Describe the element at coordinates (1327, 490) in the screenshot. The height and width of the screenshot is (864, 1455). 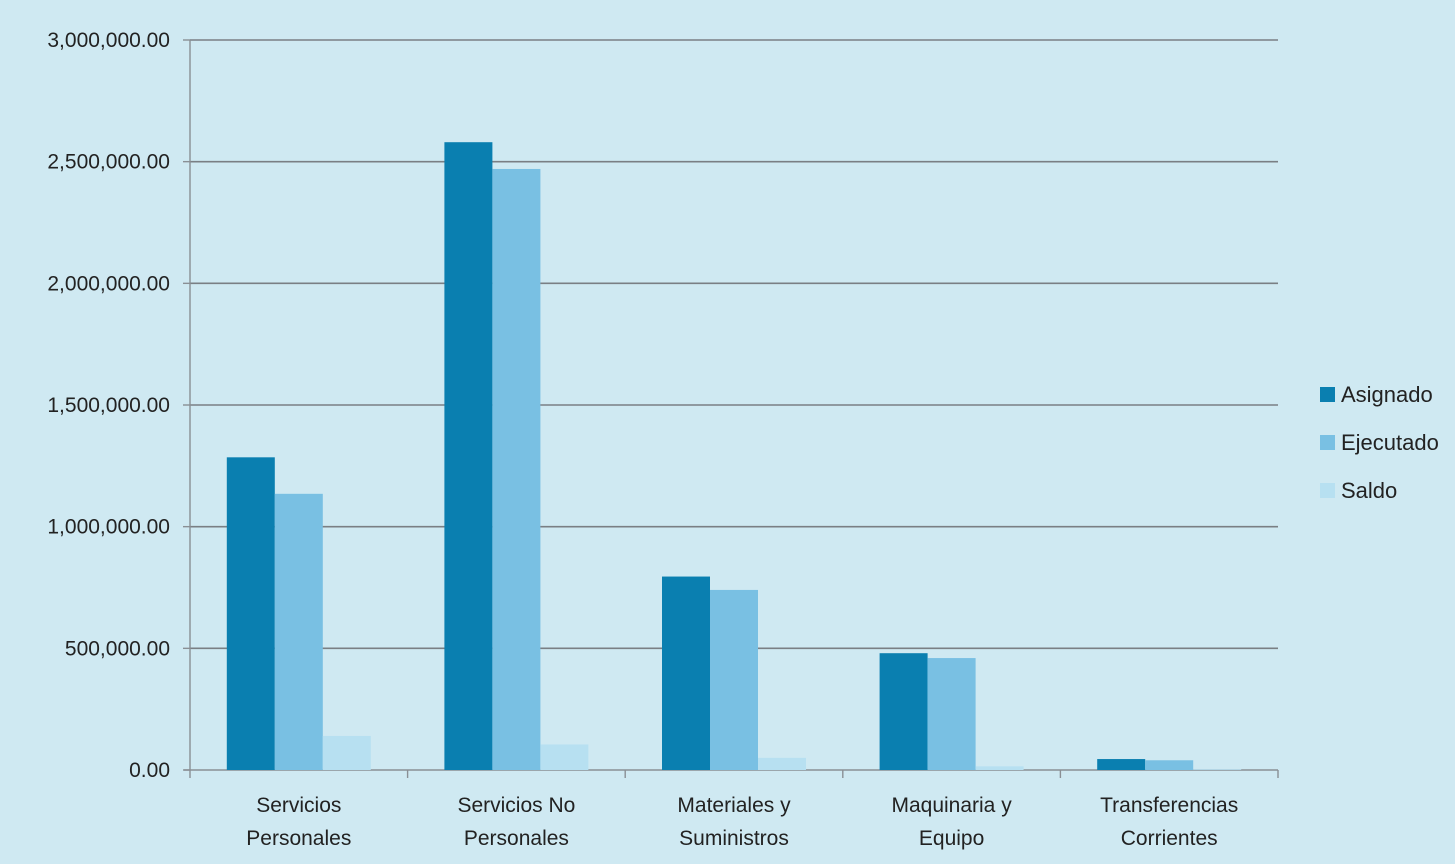
I see `legend-swatch-saldo` at that location.